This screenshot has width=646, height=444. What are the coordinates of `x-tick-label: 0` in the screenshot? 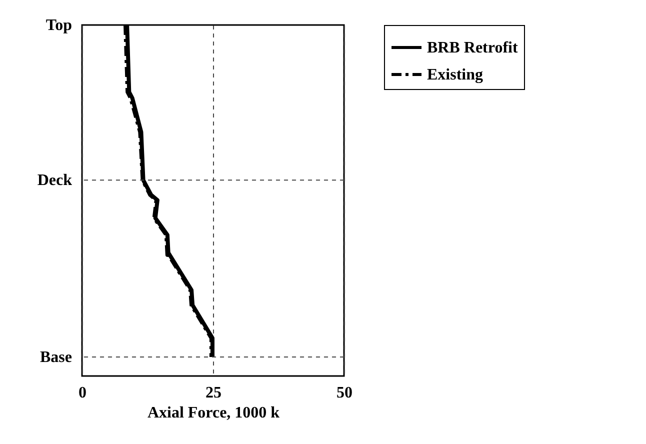 It's located at (82, 393).